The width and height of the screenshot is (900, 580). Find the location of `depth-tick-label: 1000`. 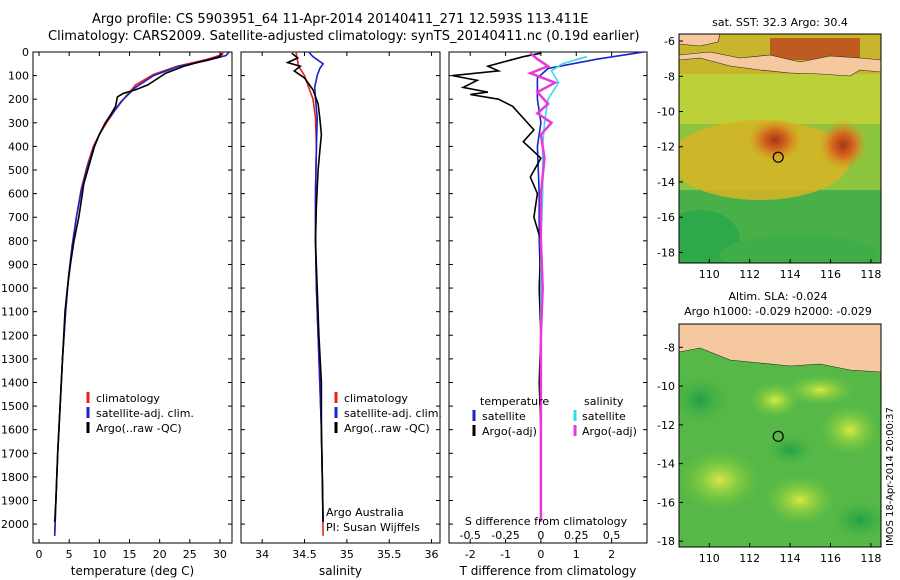

depth-tick-label: 1000 is located at coordinates (15, 288).